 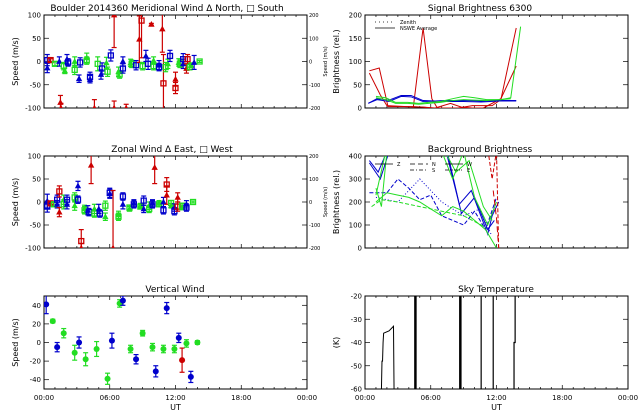 What do you see at coordinates (310, 203) in the screenshot?
I see `y-right-tick-label: 0` at bounding box center [310, 203].